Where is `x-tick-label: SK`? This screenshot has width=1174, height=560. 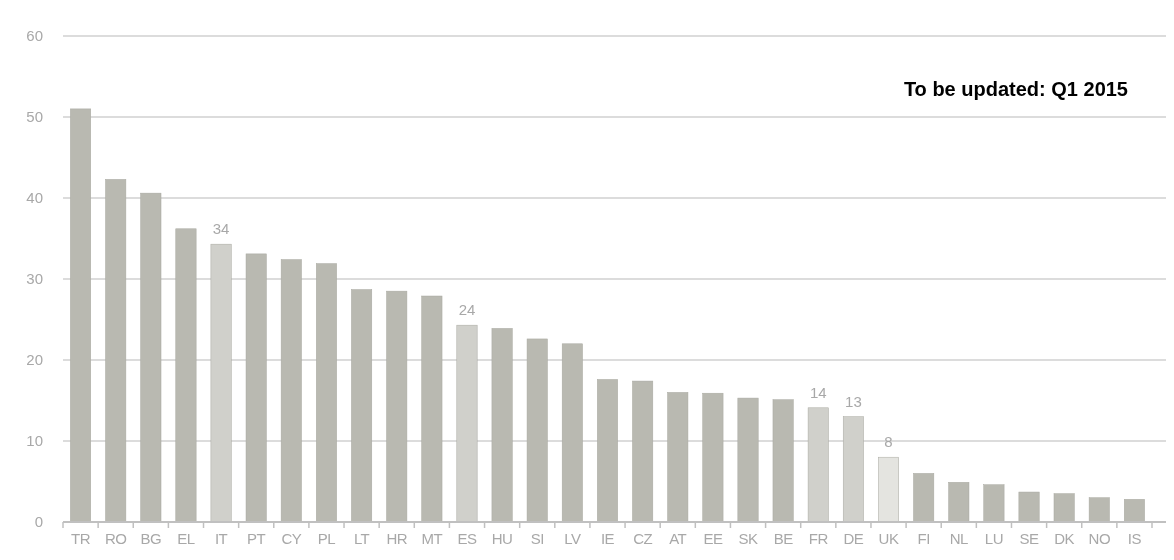 x-tick-label: SK is located at coordinates (748, 538).